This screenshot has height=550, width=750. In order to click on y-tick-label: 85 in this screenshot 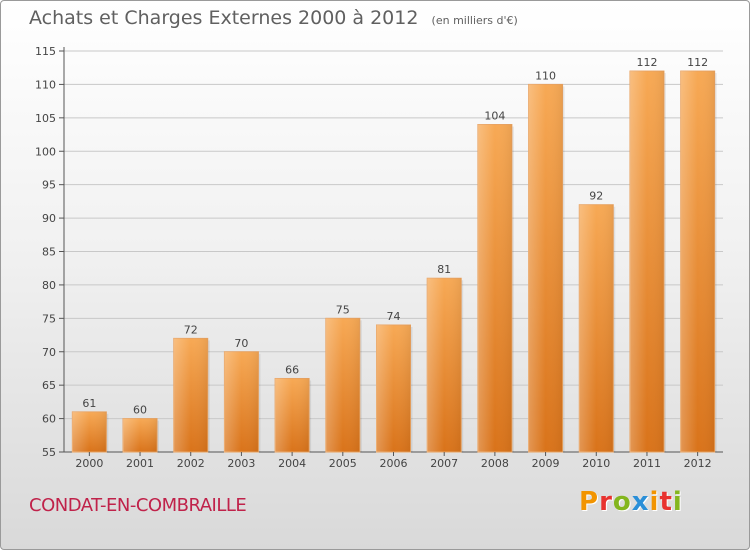, I will do `click(49, 252)`.